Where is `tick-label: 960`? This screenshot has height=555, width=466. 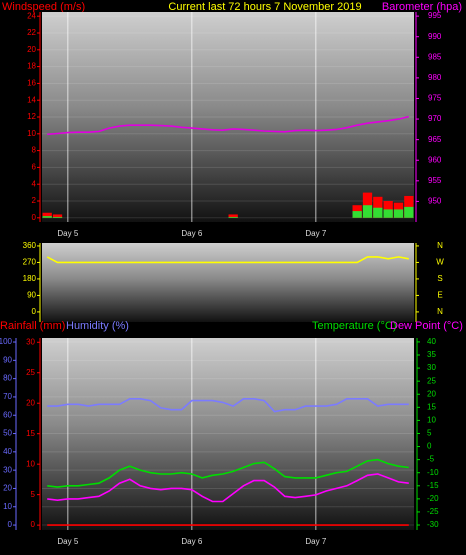 tick-label: 960 is located at coordinates (435, 159).